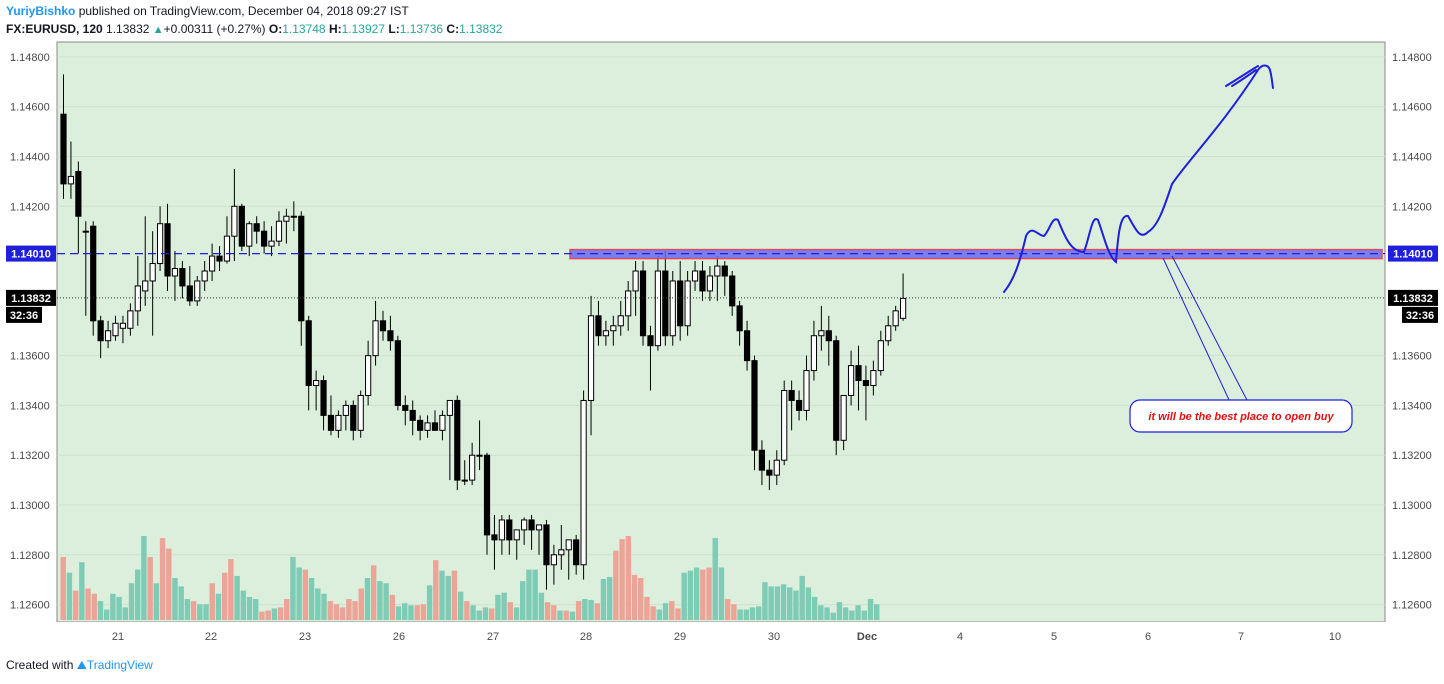 Image resolution: width=1444 pixels, height=684 pixels. Describe the element at coordinates (41, 11) in the screenshot. I see `author-name: YuriyBishko` at that location.